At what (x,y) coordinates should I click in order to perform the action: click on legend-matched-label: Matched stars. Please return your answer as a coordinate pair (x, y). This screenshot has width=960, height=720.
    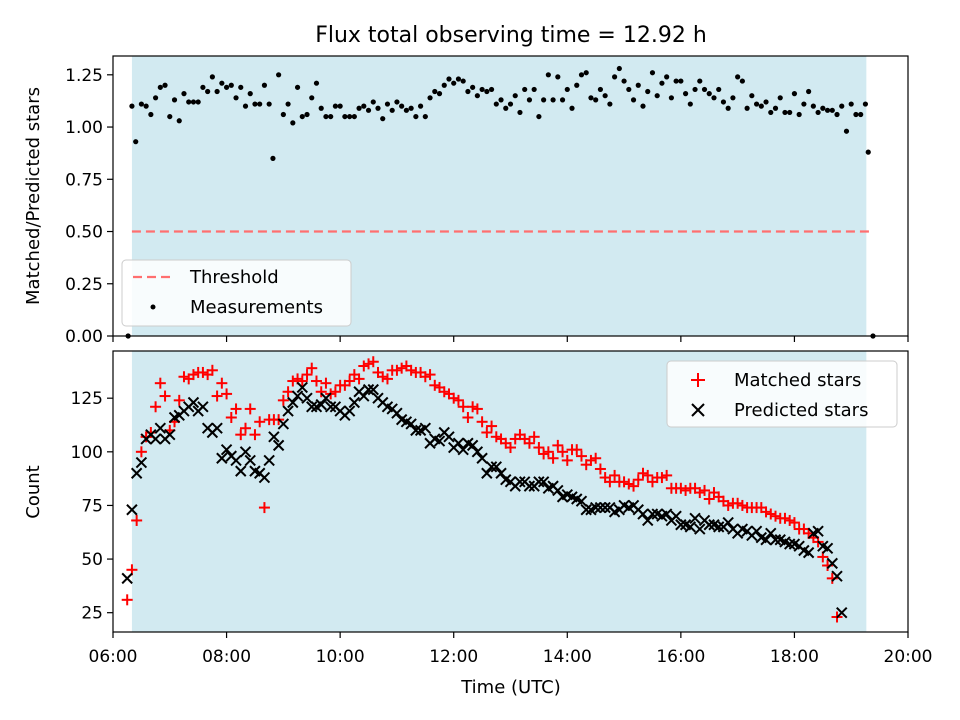
    Looking at the image, I should click on (797, 380).